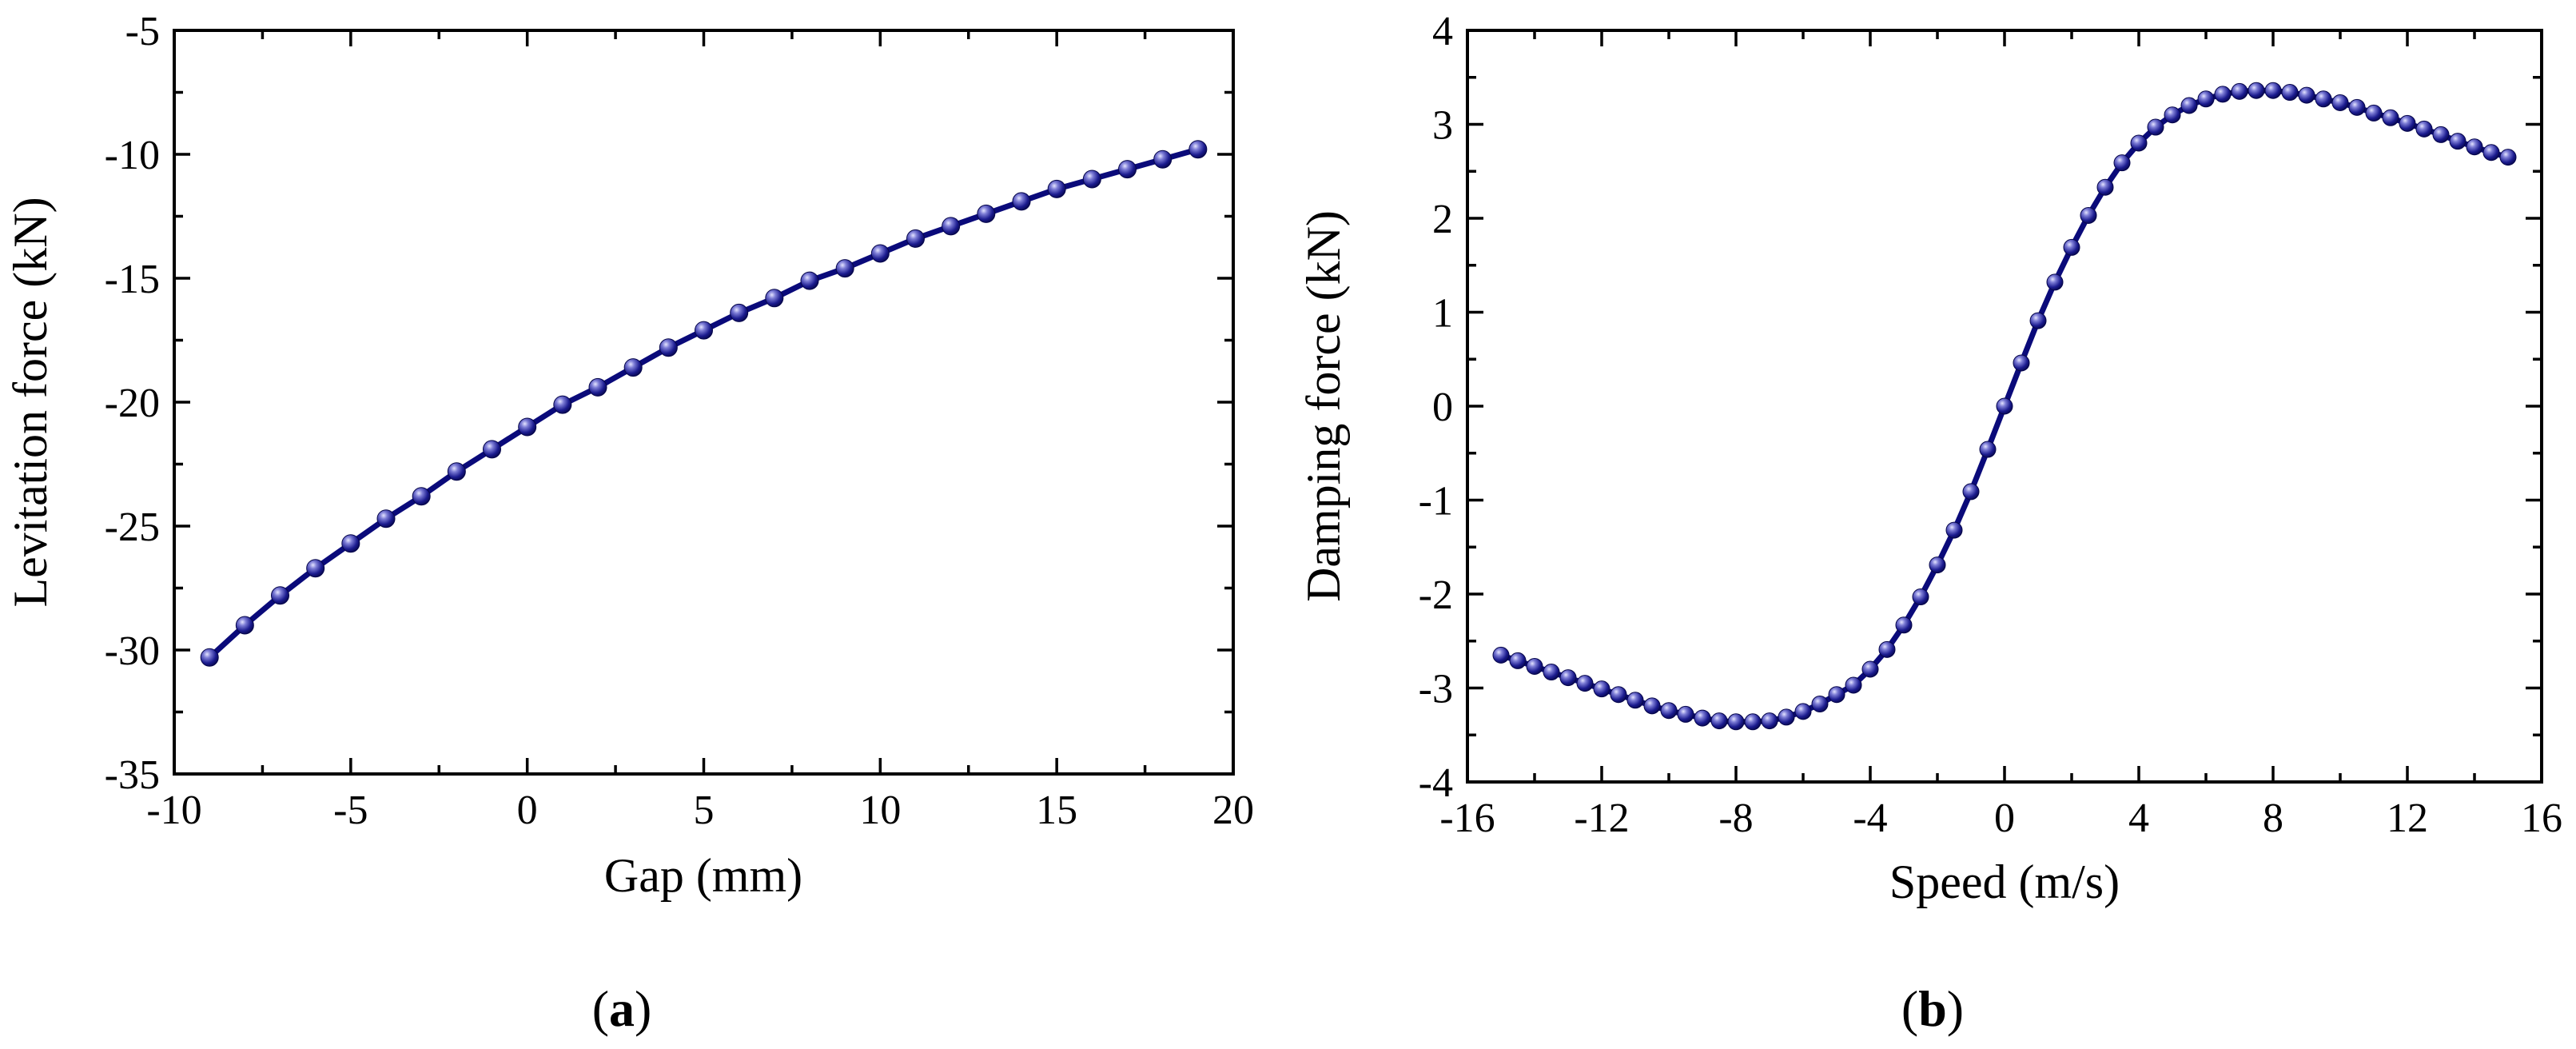  I want to click on y-tick-label-b: 3, so click(1442, 126).